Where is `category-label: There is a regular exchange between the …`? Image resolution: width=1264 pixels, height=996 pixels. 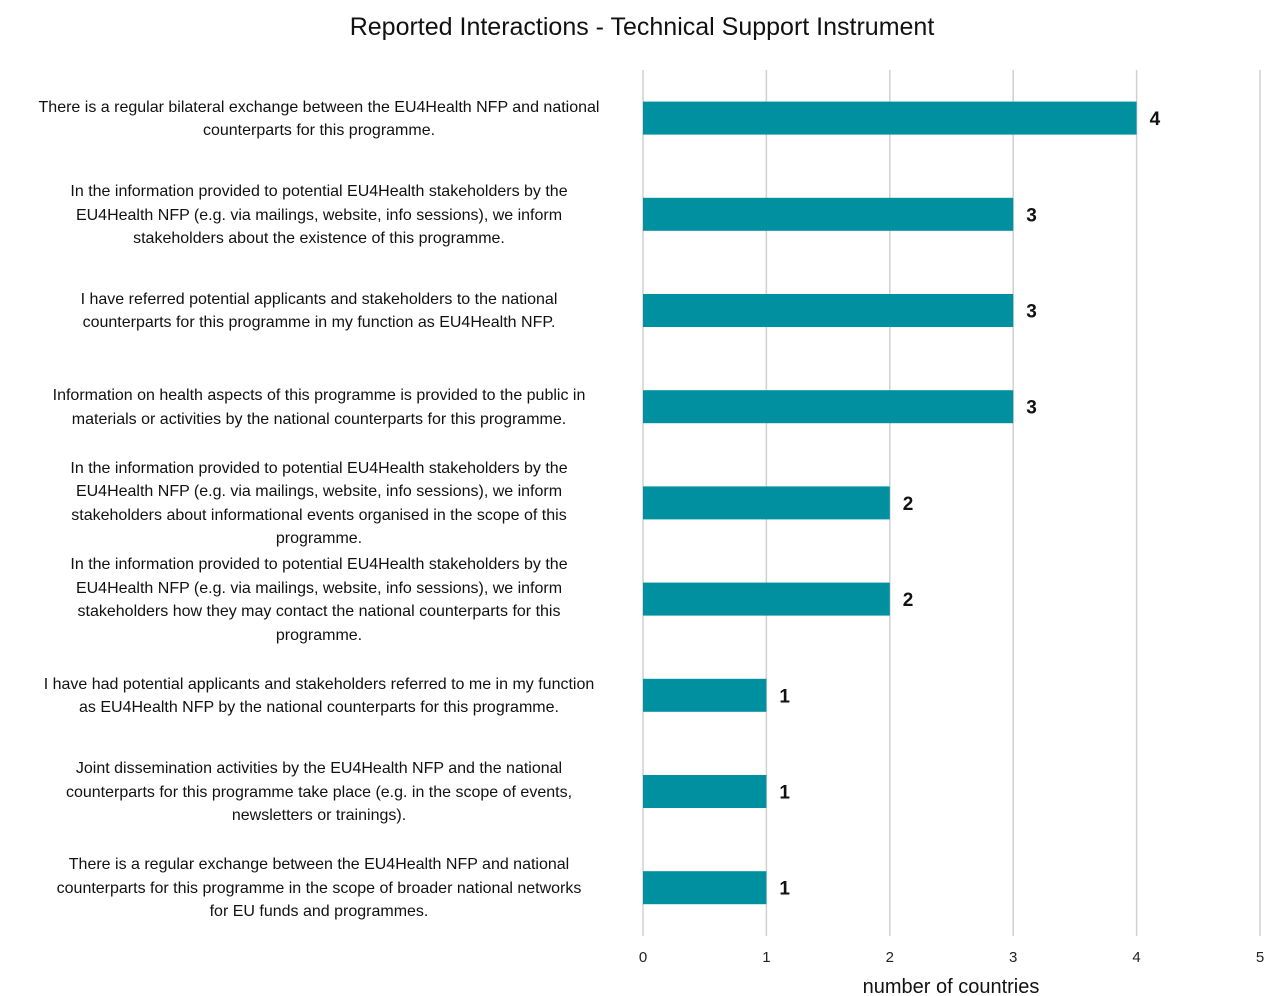 category-label: There is a regular exchange between the … is located at coordinates (319, 888).